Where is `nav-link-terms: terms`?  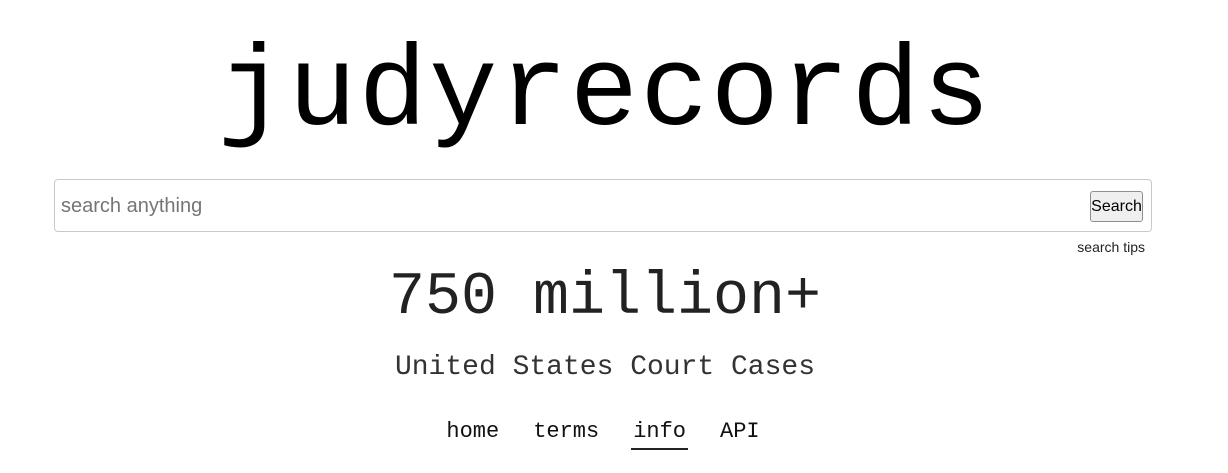 nav-link-terms: terms is located at coordinates (566, 431).